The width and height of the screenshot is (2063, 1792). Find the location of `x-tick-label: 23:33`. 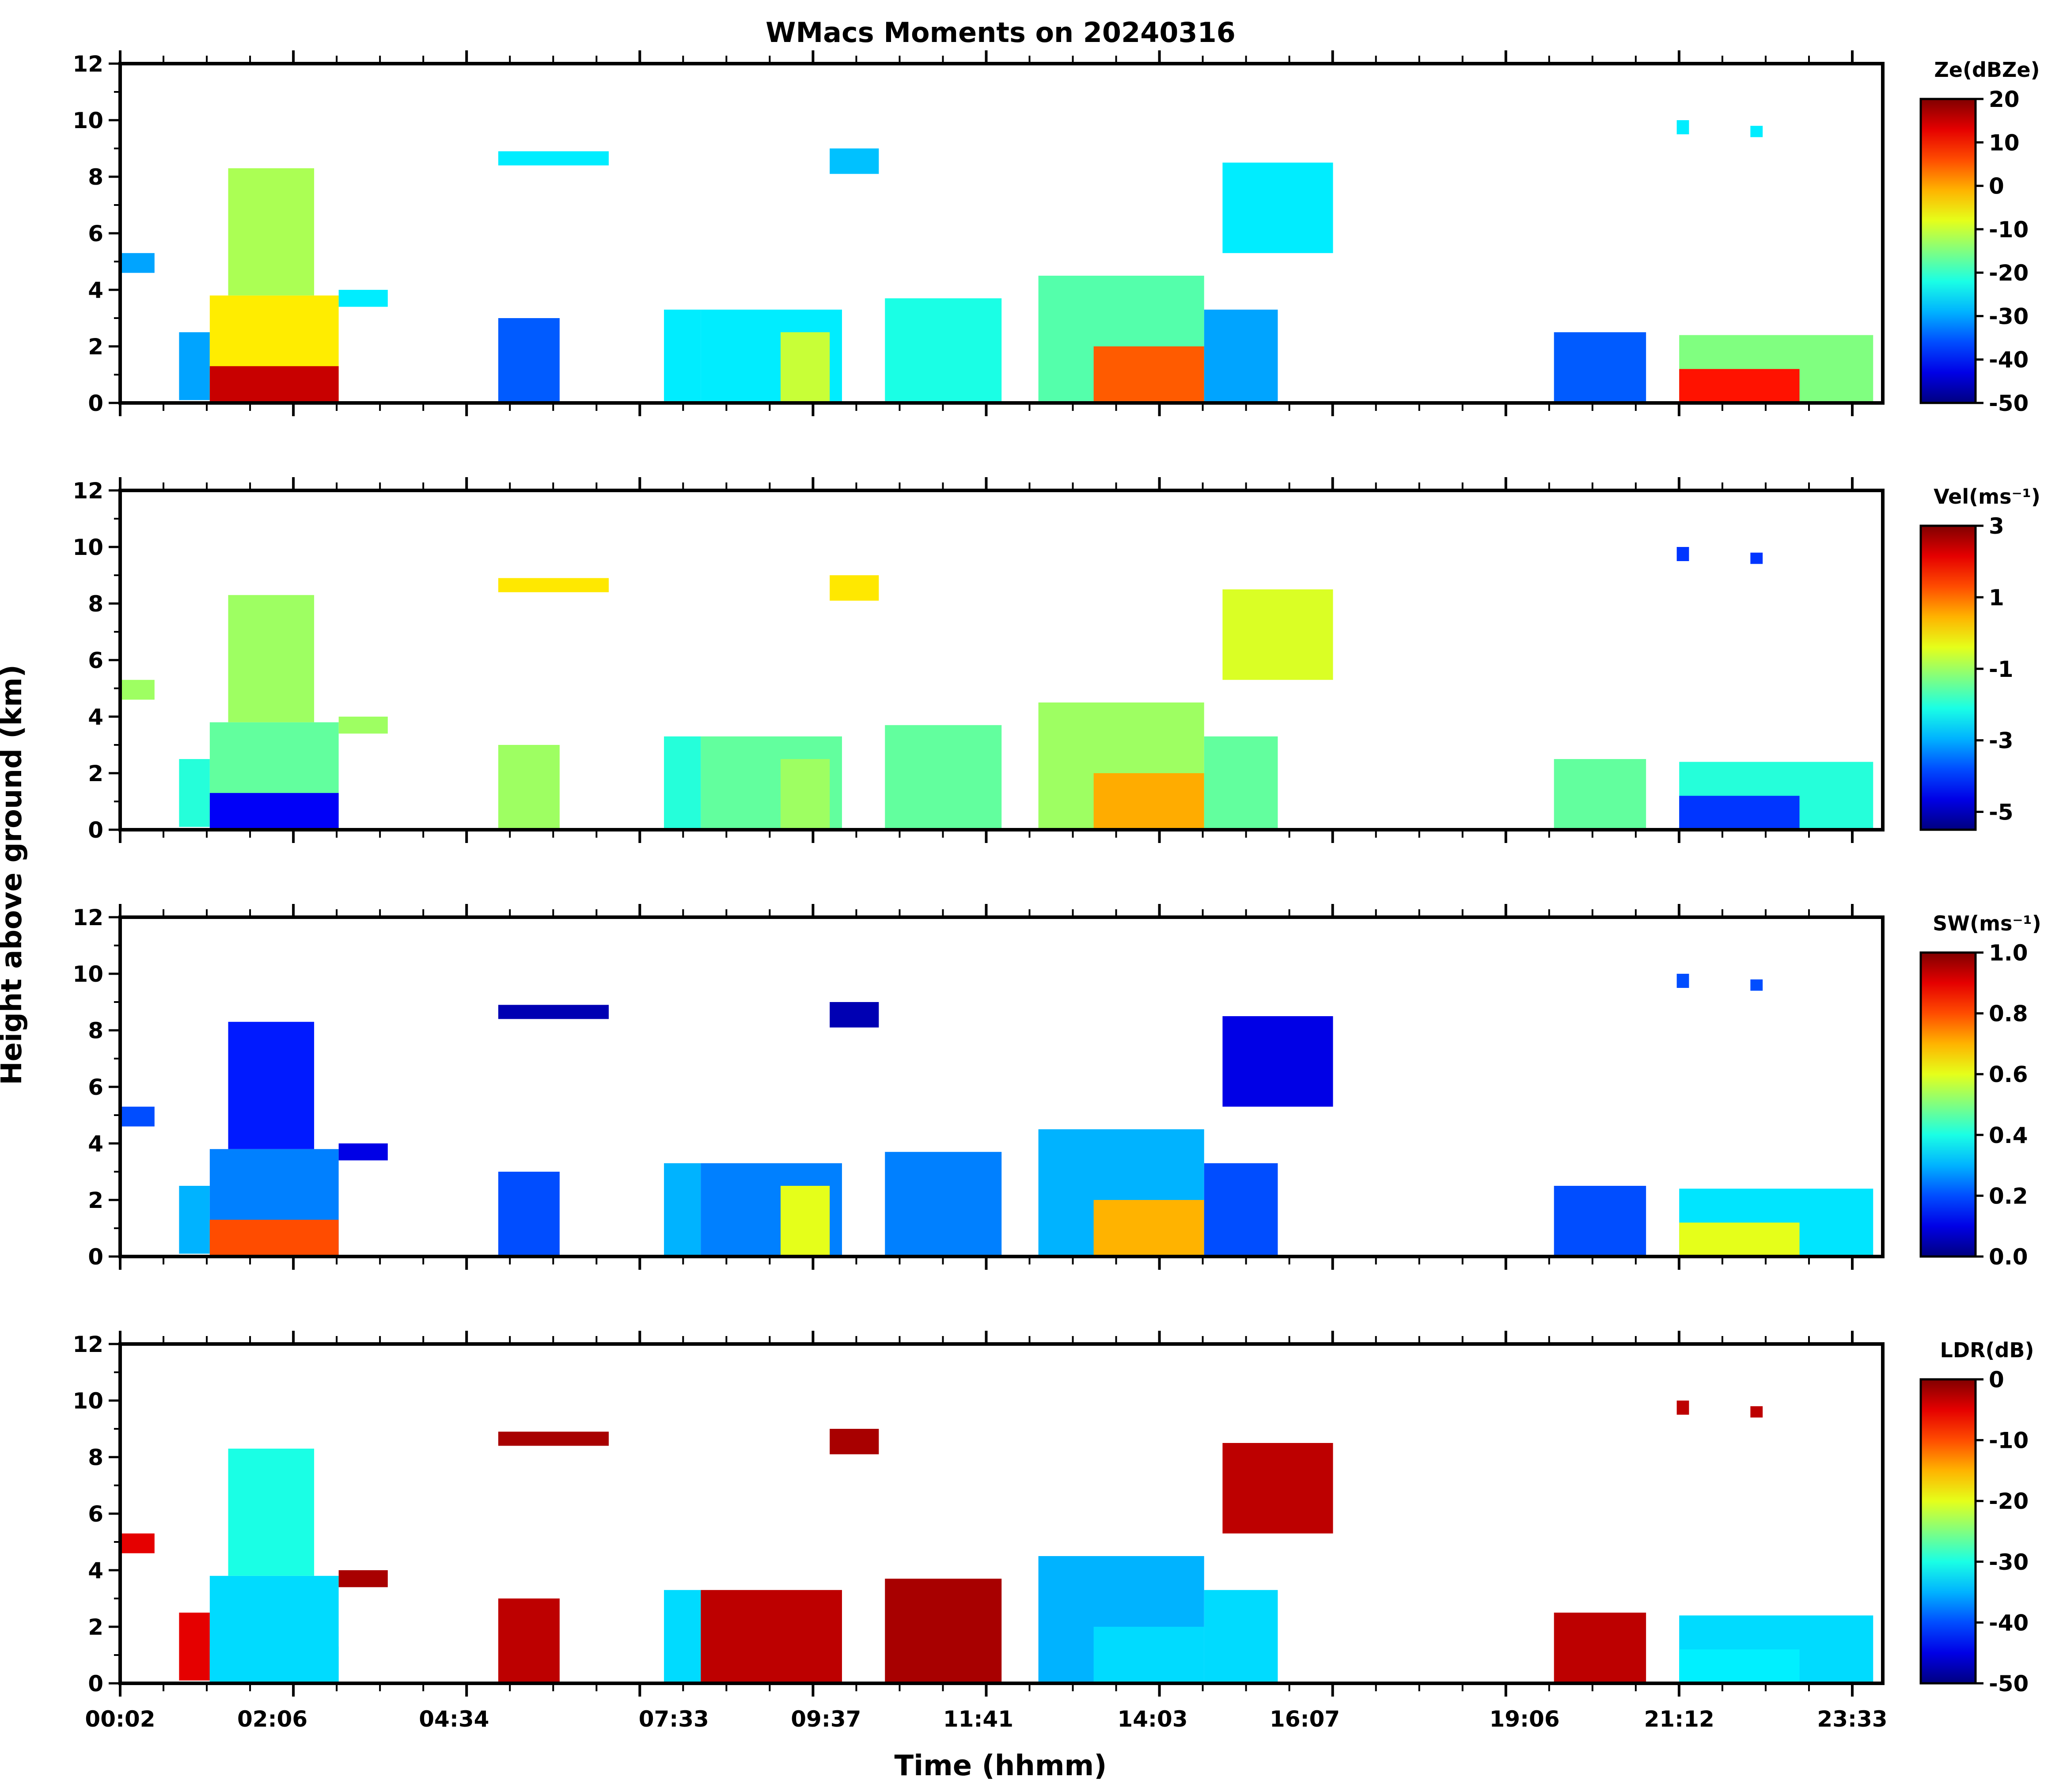

x-tick-label: 23:33 is located at coordinates (1852, 1719).